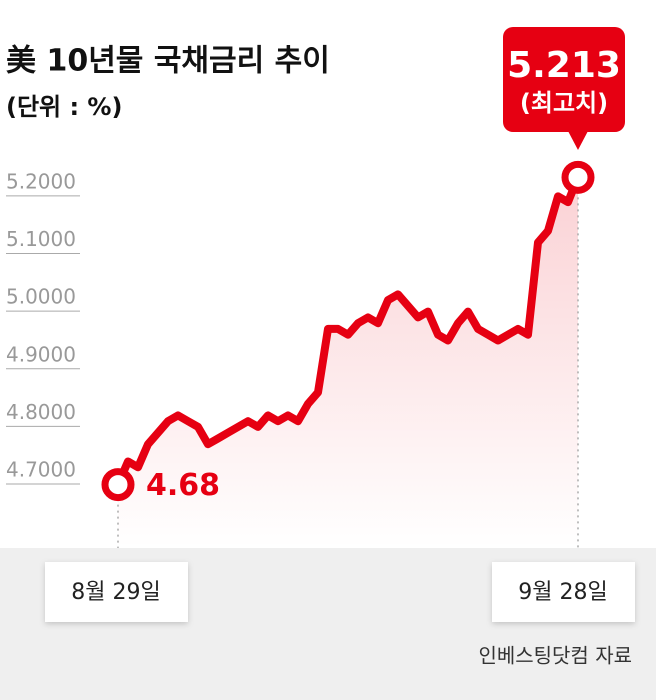  What do you see at coordinates (41, 412) in the screenshot?
I see `y-tick-label: 4.8000` at bounding box center [41, 412].